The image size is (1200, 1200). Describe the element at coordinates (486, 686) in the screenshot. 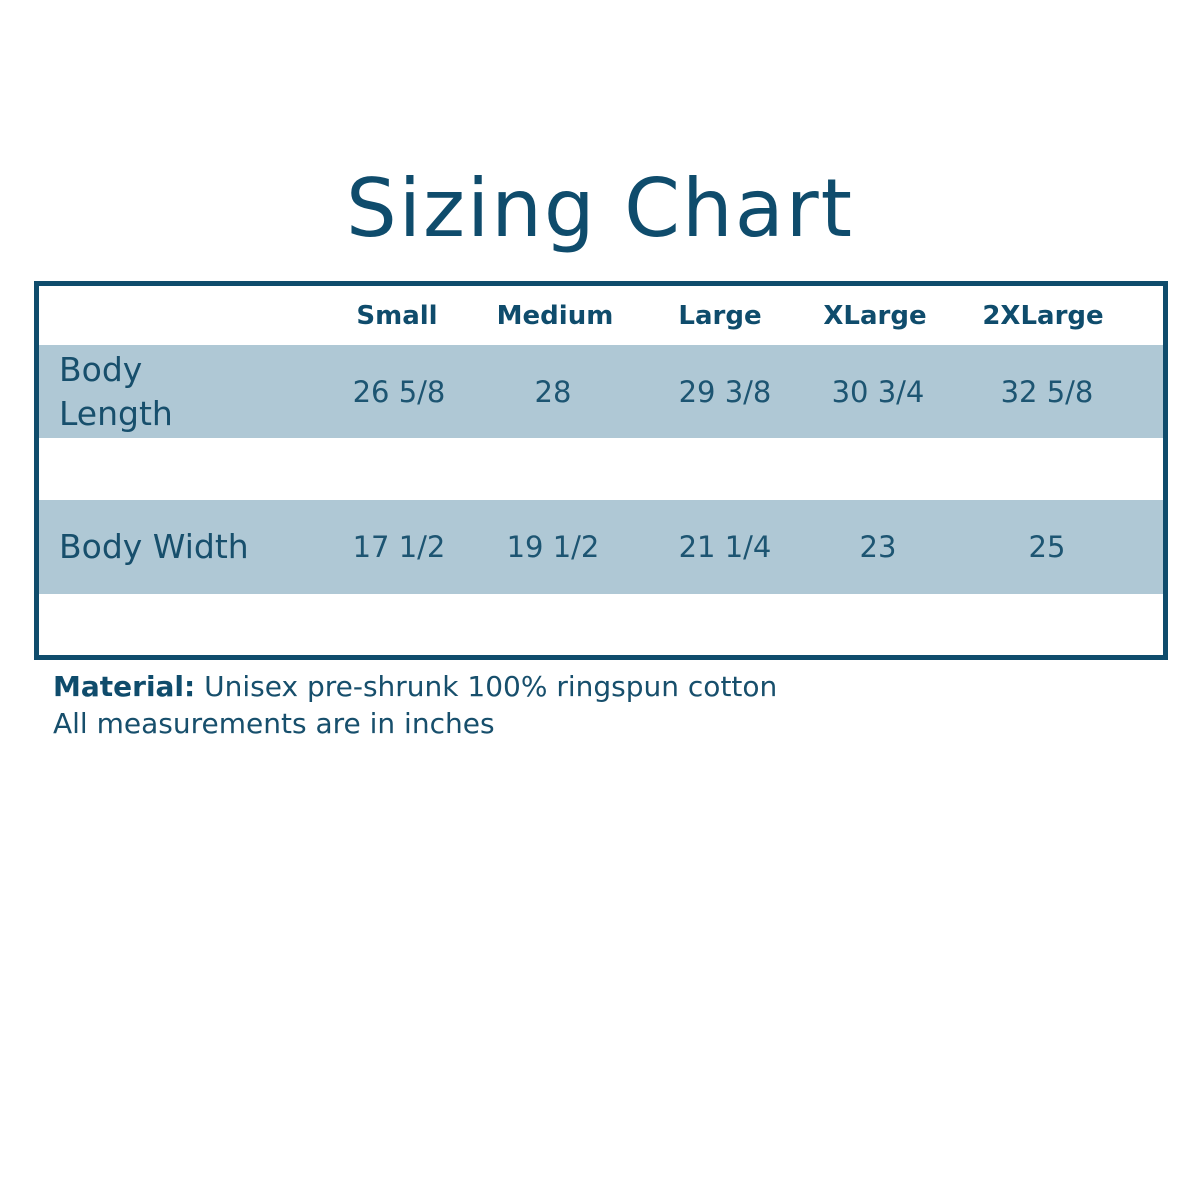

I see `material-value: Unisex pre-shrunk 100% ringspun cotton` at that location.